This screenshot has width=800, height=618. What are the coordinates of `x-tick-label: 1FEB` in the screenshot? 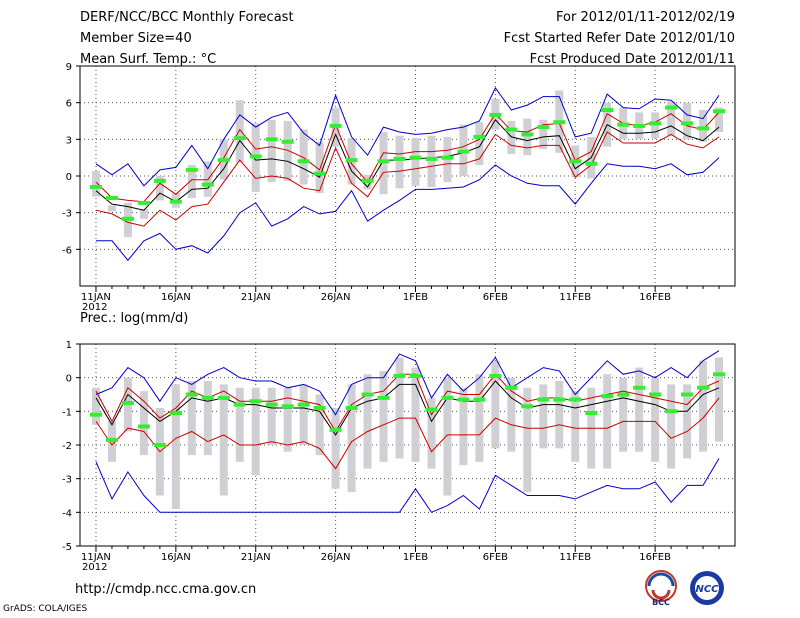 It's located at (415, 557).